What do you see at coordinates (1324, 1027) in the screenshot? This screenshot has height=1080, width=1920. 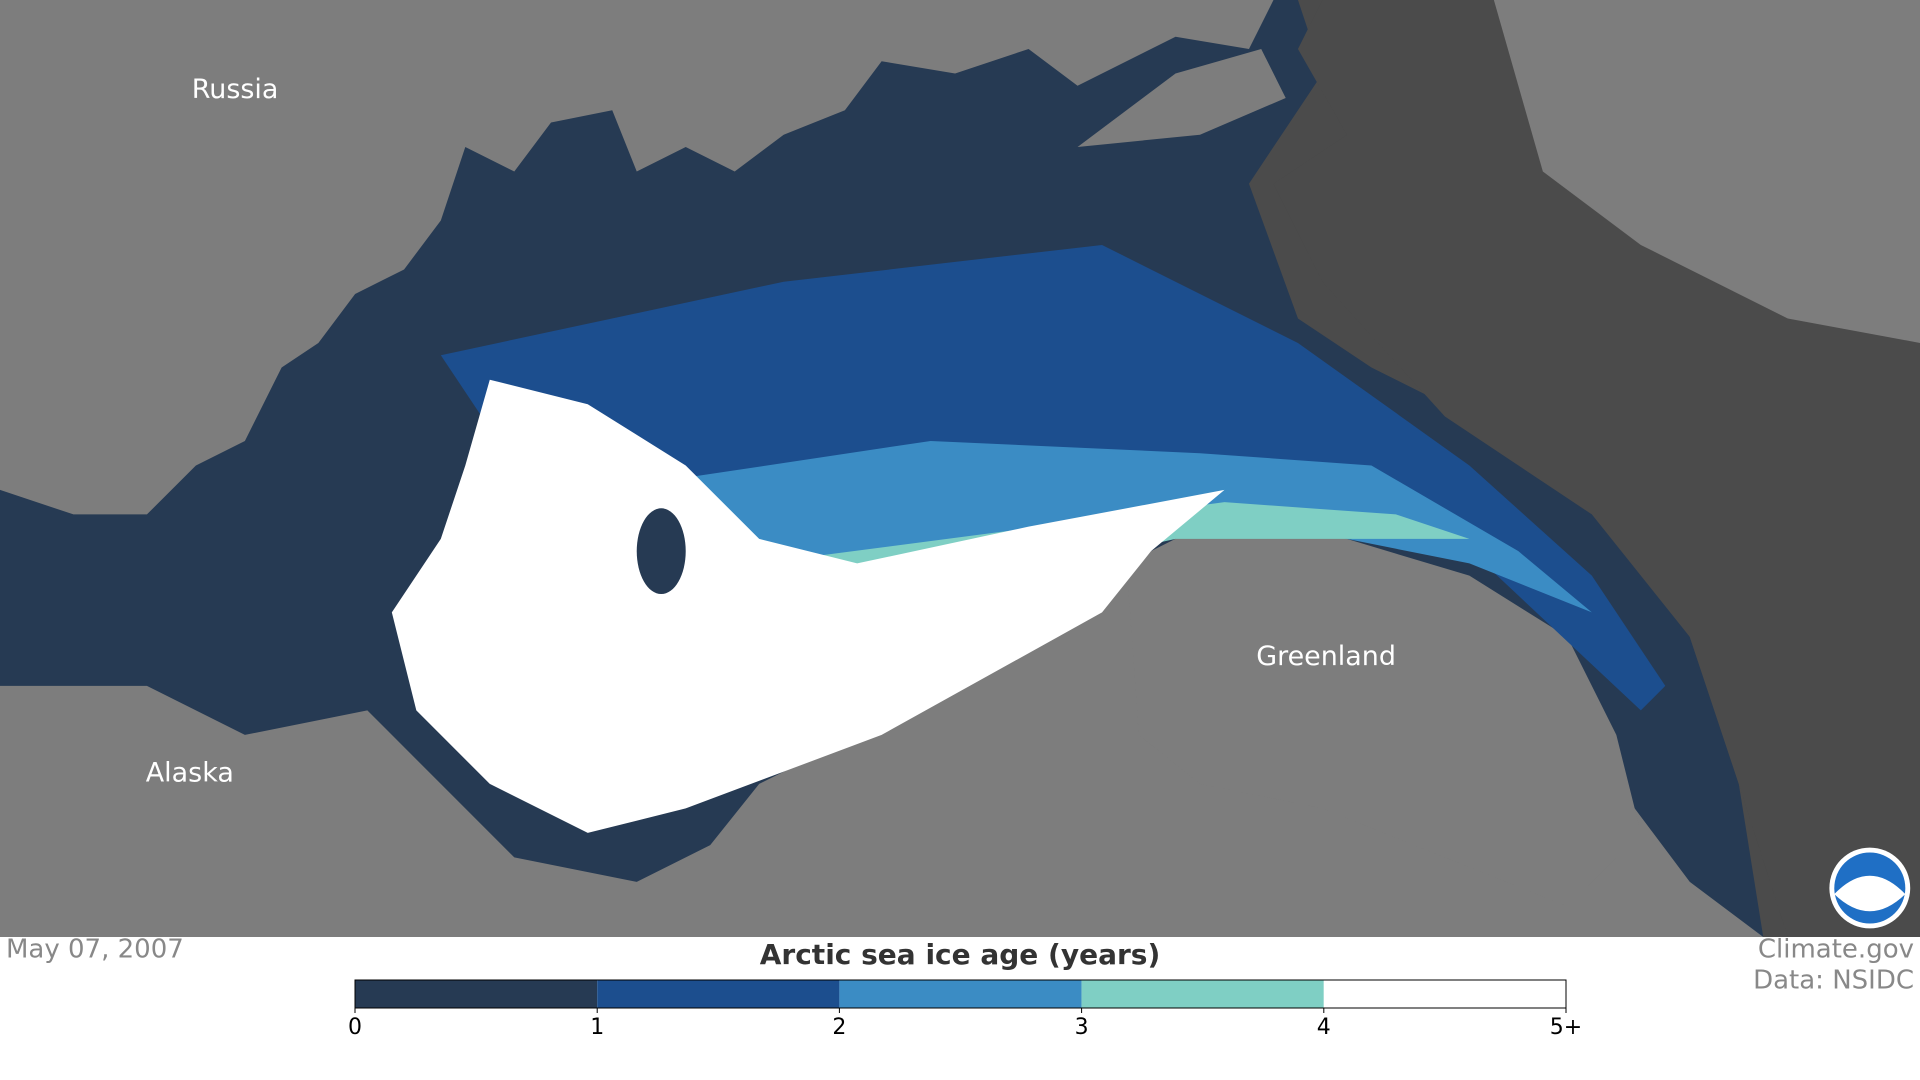 I see `legend-tick-label: 4` at bounding box center [1324, 1027].